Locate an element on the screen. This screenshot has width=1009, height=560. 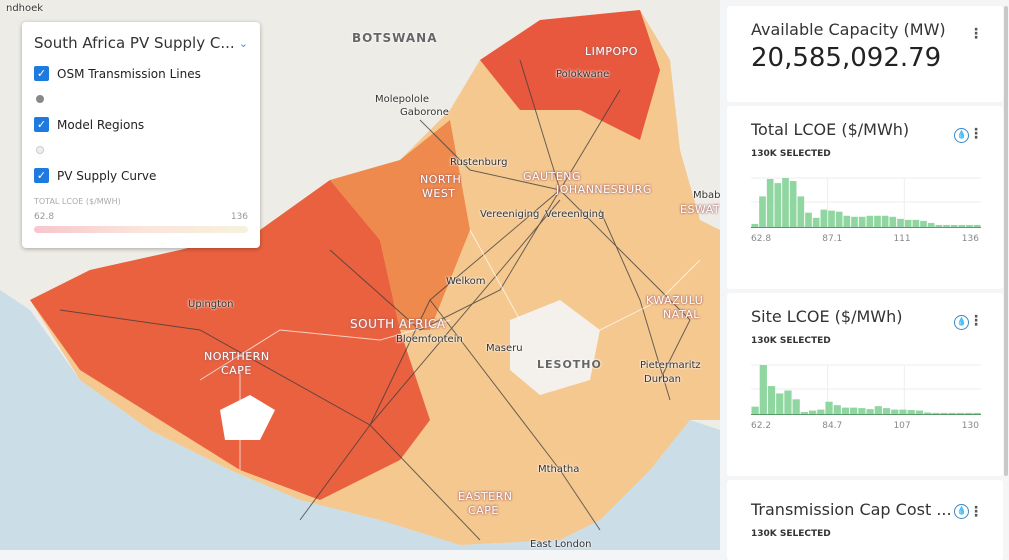
map-label: Maseru is located at coordinates (504, 348).